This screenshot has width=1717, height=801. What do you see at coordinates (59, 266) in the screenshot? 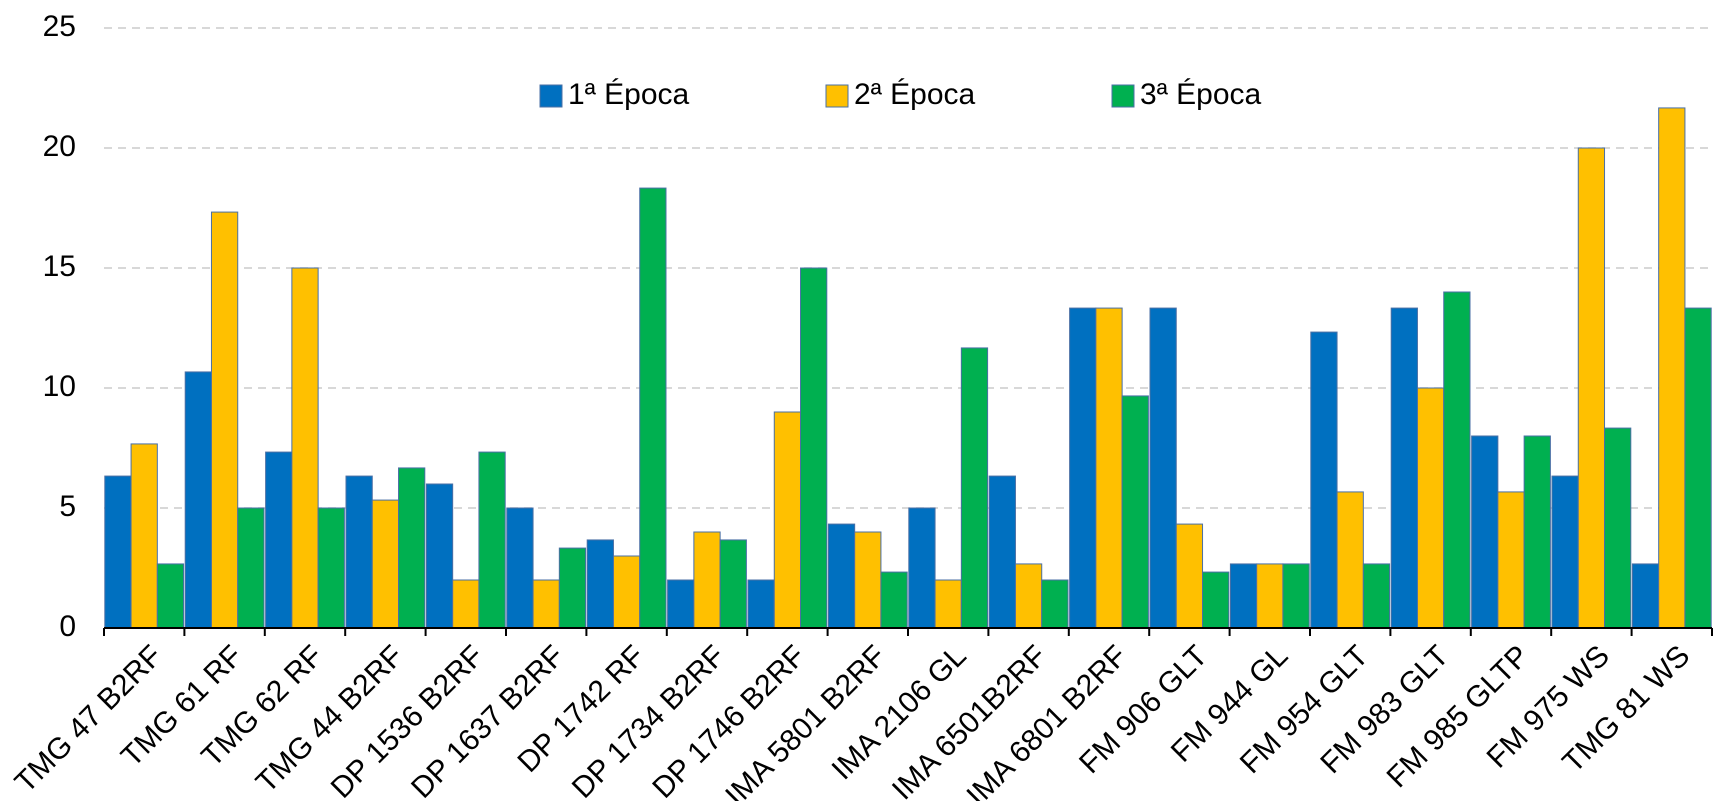
I see `y-tick-label: 15` at bounding box center [59, 266].